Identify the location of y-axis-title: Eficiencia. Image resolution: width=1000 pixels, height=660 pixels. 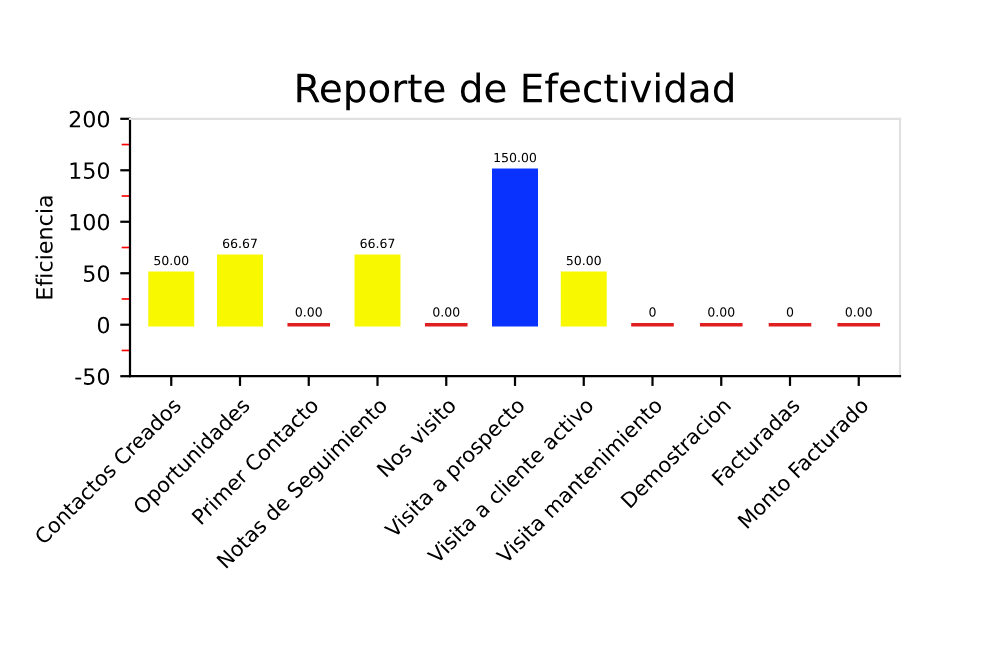
(44, 247).